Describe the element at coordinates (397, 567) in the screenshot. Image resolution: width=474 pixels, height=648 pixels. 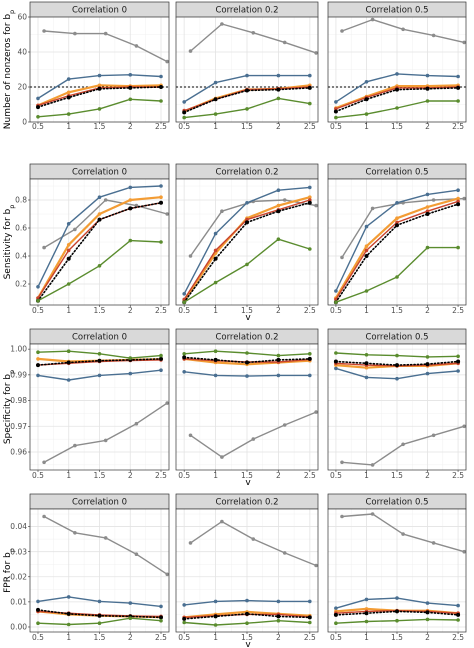
I see `panel-4-3: Correlation 0.5 0.5 1 1.5 2 2.5` at that location.